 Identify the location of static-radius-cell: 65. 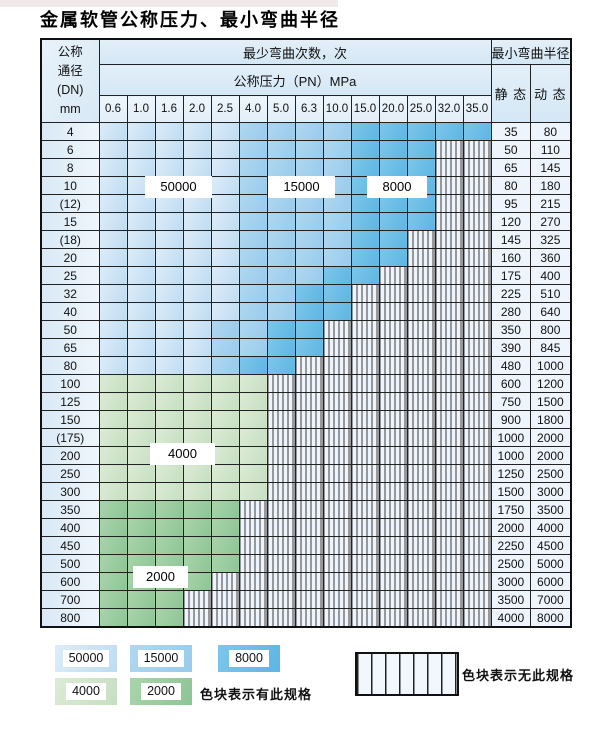
(511, 167).